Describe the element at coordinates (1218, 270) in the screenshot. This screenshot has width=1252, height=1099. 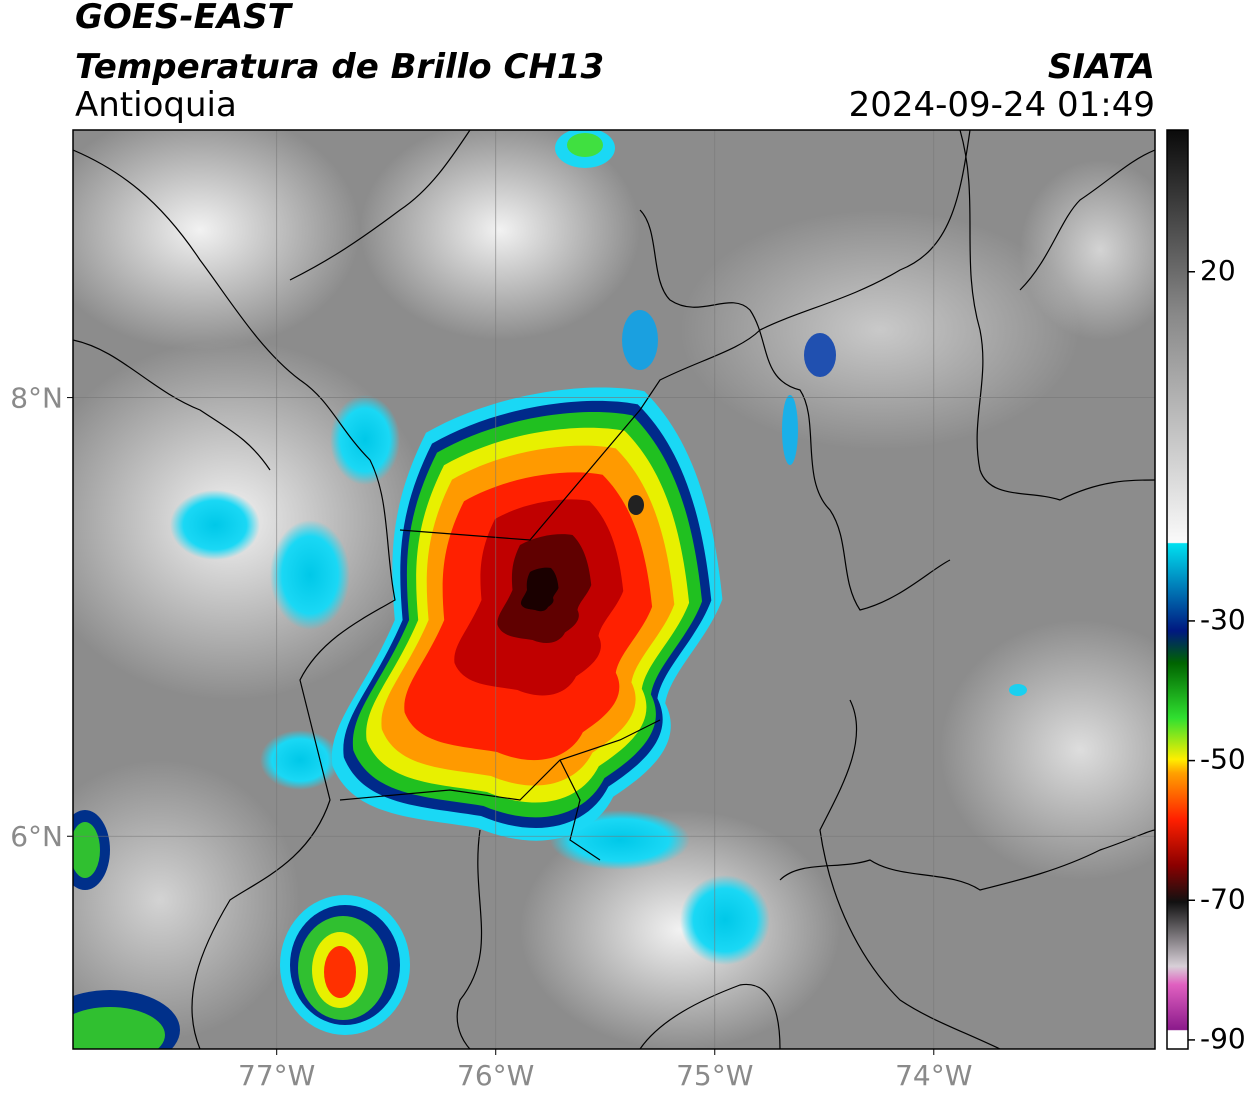
I see `colorbar-tick-label: 20` at that location.